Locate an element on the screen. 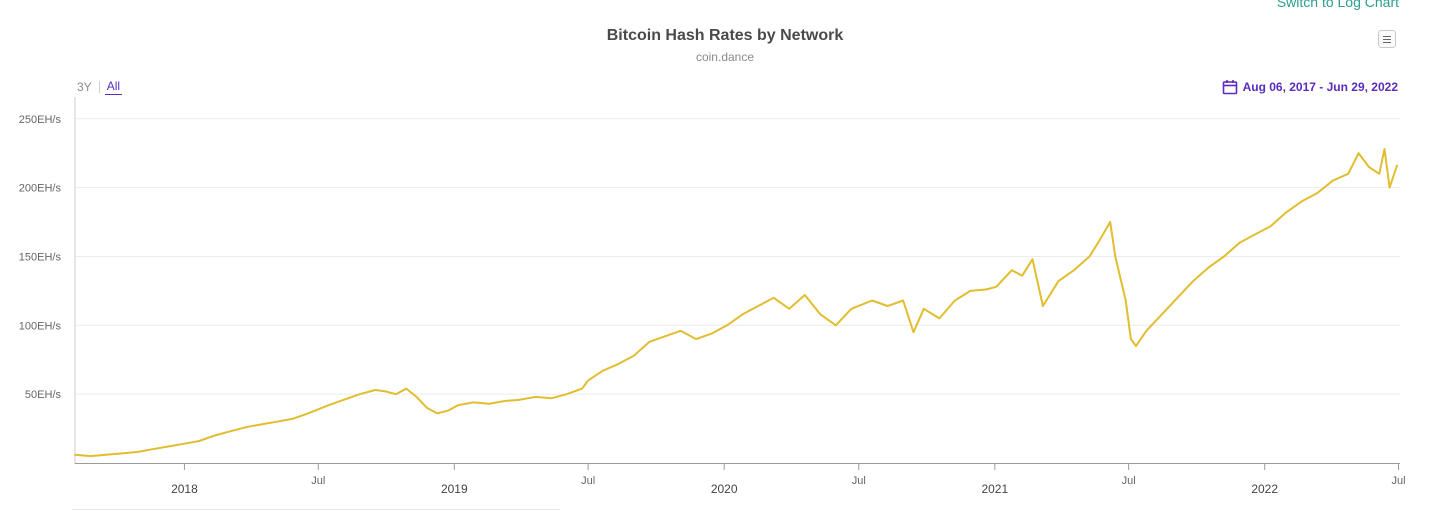 The height and width of the screenshot is (511, 1429). date-range-picker: Aug 06, 2017 - Jun 29, 2022 is located at coordinates (1310, 87).